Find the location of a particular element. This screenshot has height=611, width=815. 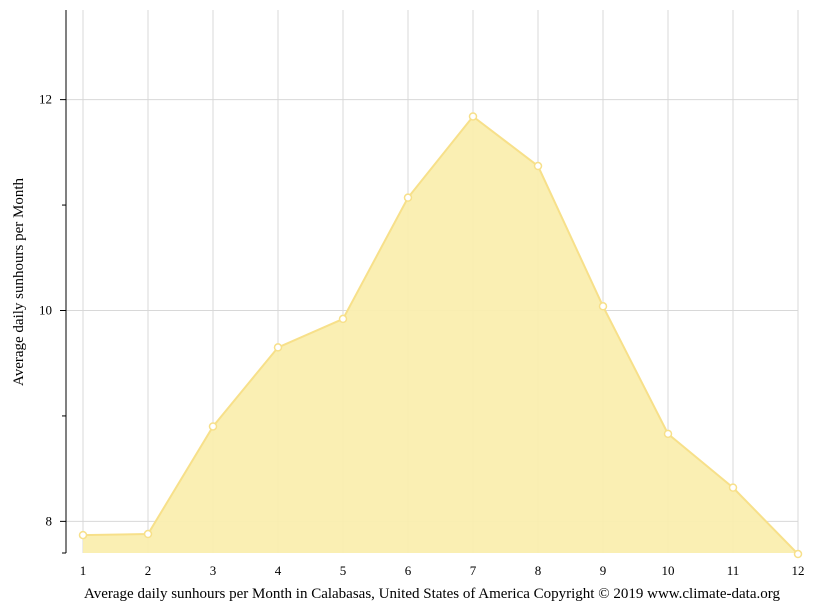

x-tick-labels: 1 2 3 4 5 6 7 8 9 10 11 12 is located at coordinates (442, 570).